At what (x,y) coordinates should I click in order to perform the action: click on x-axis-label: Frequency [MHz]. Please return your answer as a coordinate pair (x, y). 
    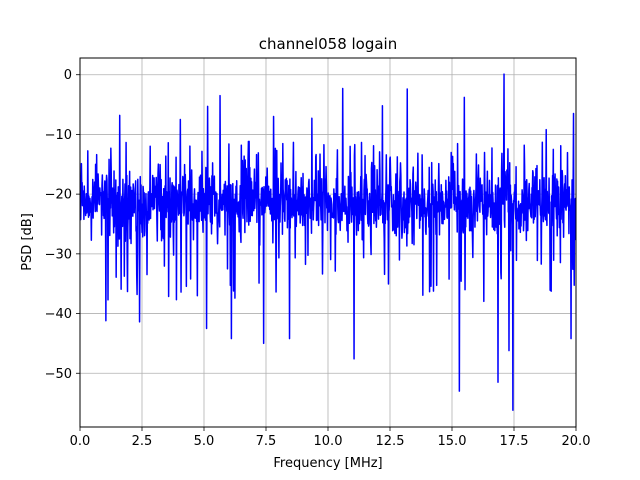
    Looking at the image, I should click on (327, 463).